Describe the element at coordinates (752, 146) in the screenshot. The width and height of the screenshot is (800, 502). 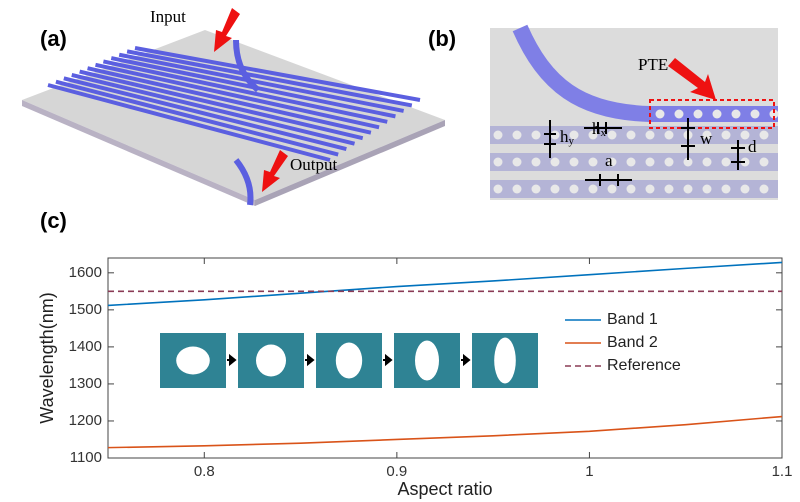
I see `d-label: d` at that location.